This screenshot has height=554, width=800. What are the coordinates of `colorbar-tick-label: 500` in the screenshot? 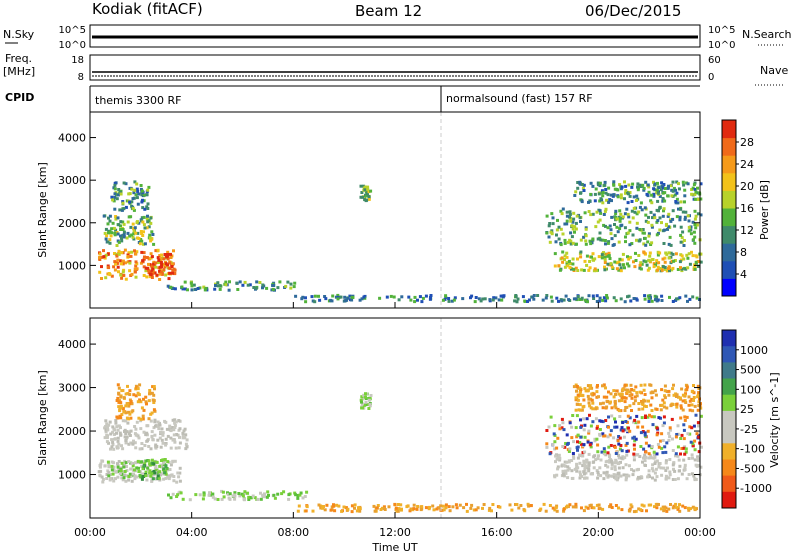 It's located at (750, 370).